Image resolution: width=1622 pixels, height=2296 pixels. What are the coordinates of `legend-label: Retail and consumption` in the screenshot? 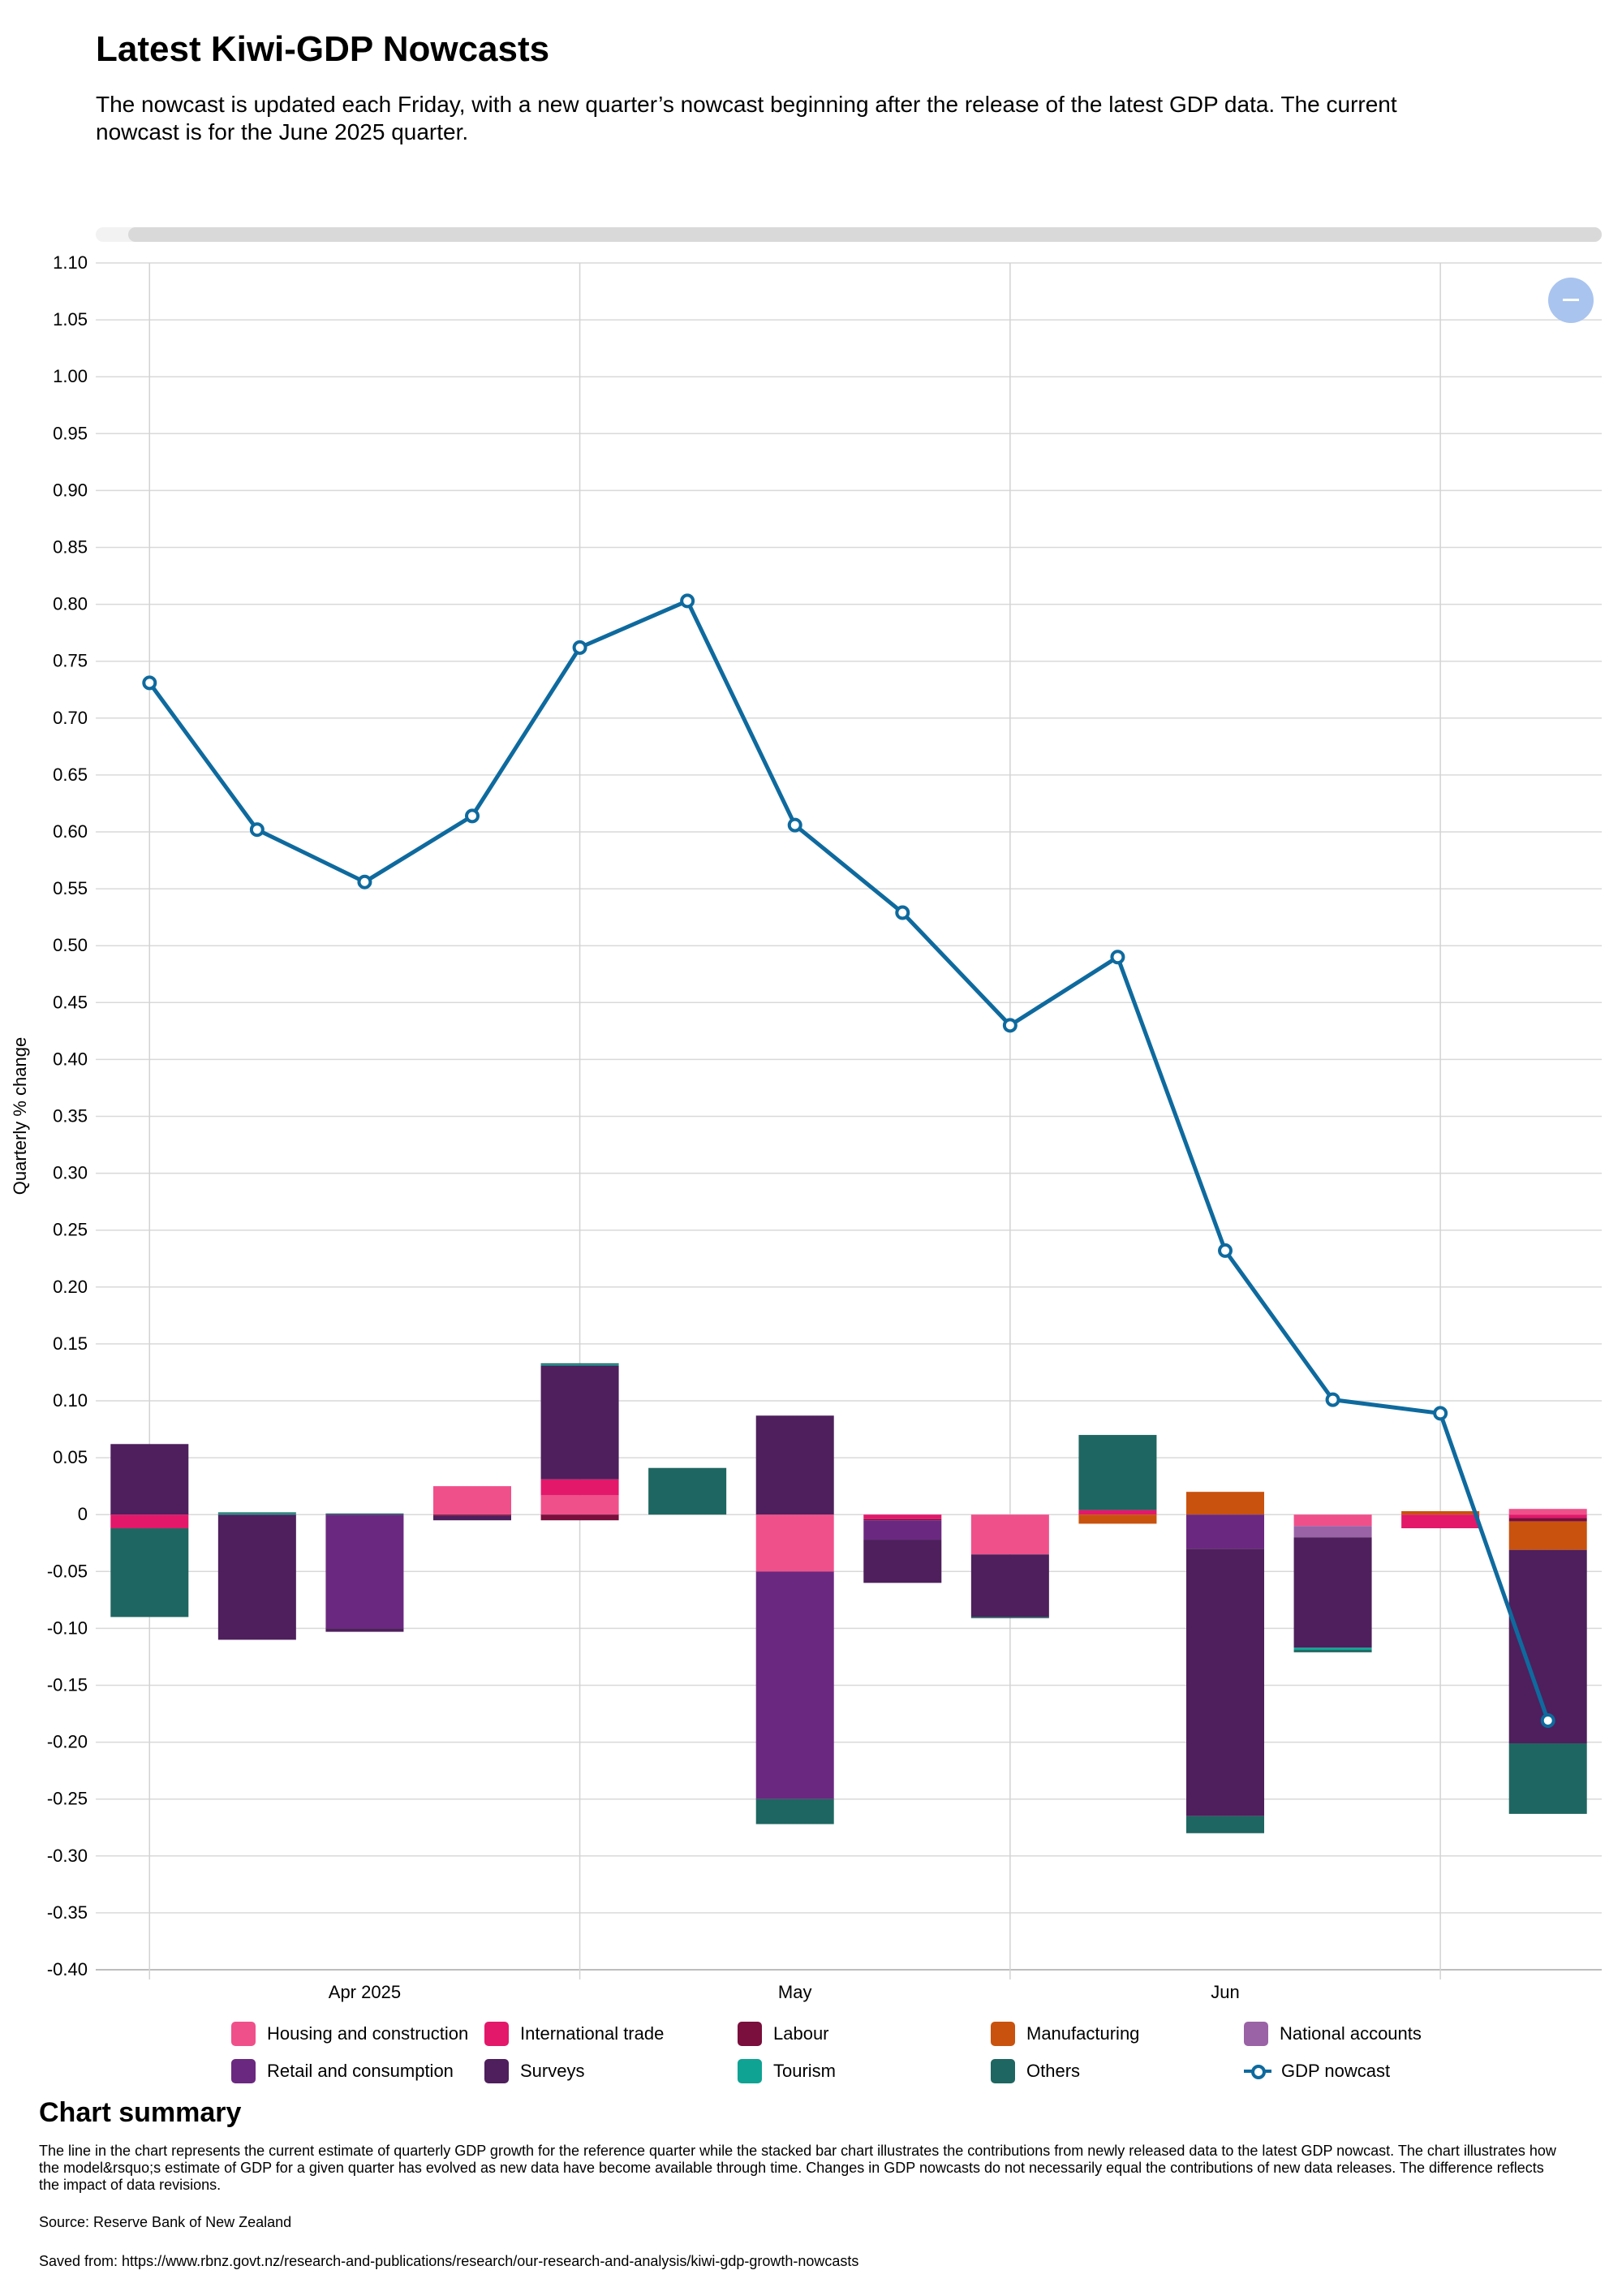 It's located at (360, 2071).